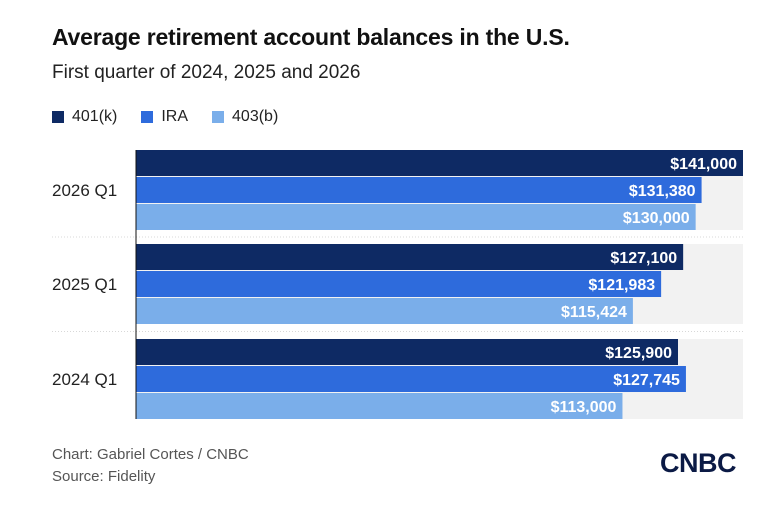 The image size is (784, 522). I want to click on legend-swatch-ira, so click(147, 117).